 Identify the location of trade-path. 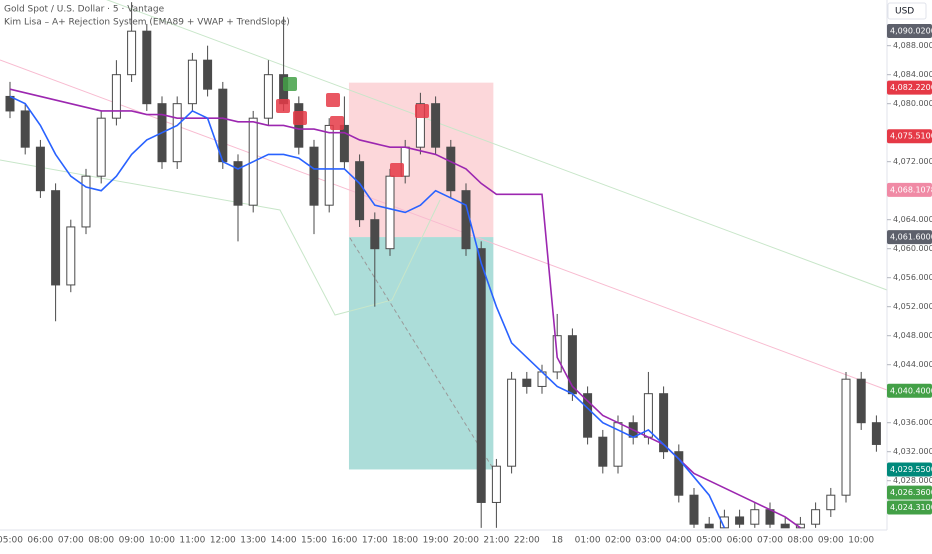
(422, 354).